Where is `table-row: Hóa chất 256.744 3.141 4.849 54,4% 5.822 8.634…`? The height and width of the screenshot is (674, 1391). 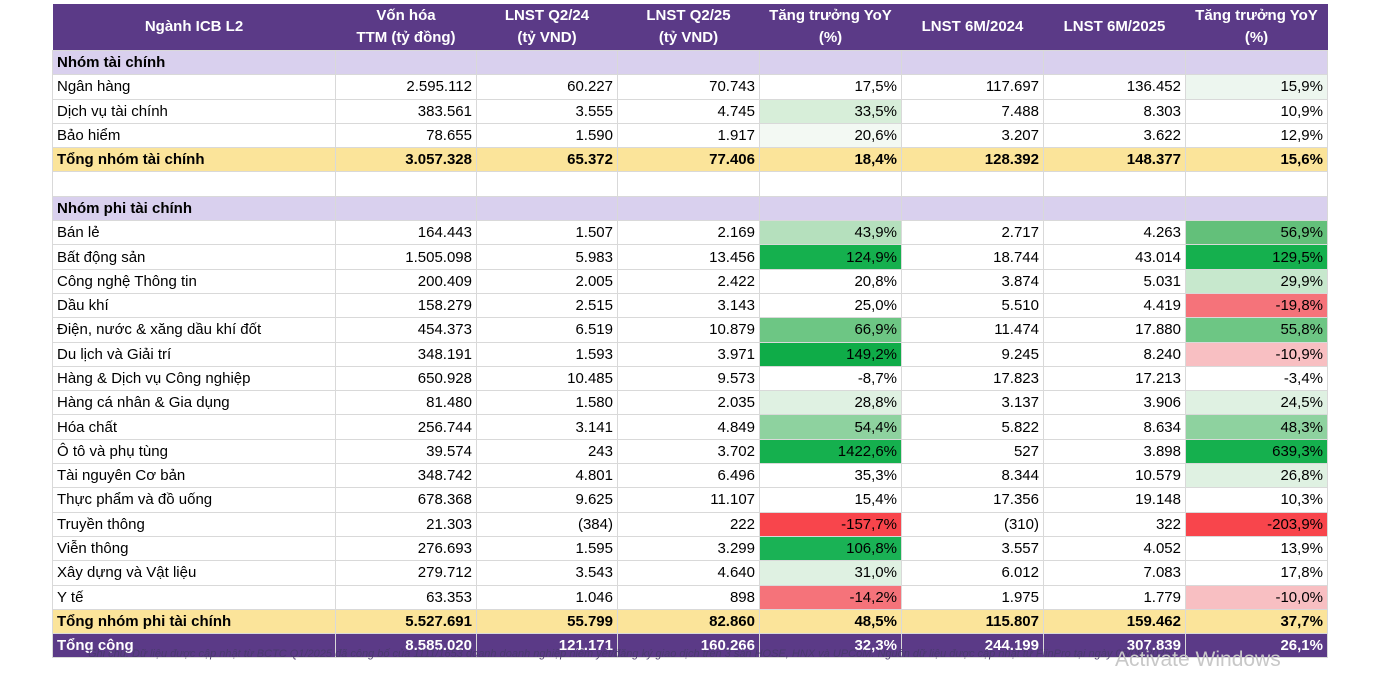 table-row: Hóa chất 256.744 3.141 4.849 54,4% 5.822 8.634… is located at coordinates (690, 427).